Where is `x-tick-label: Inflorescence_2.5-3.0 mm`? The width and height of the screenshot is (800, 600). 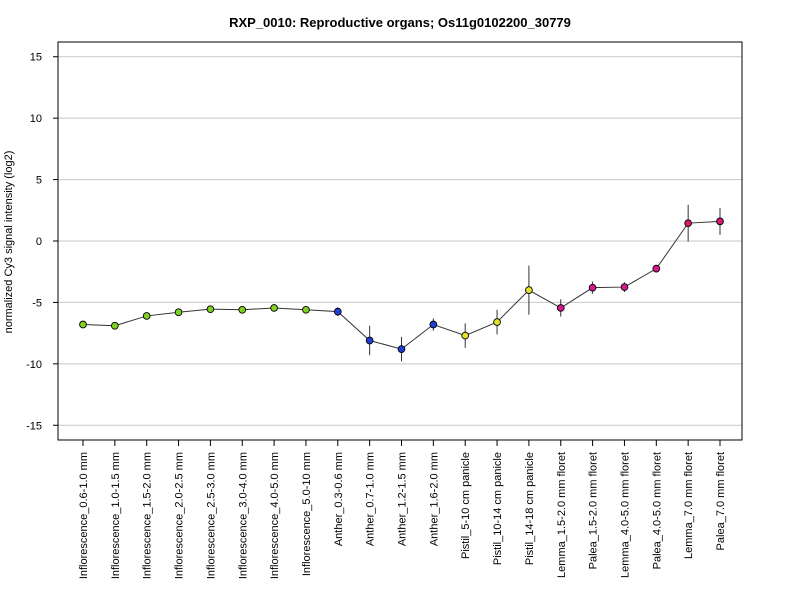 x-tick-label: Inflorescence_2.5-3.0 mm is located at coordinates (211, 515).